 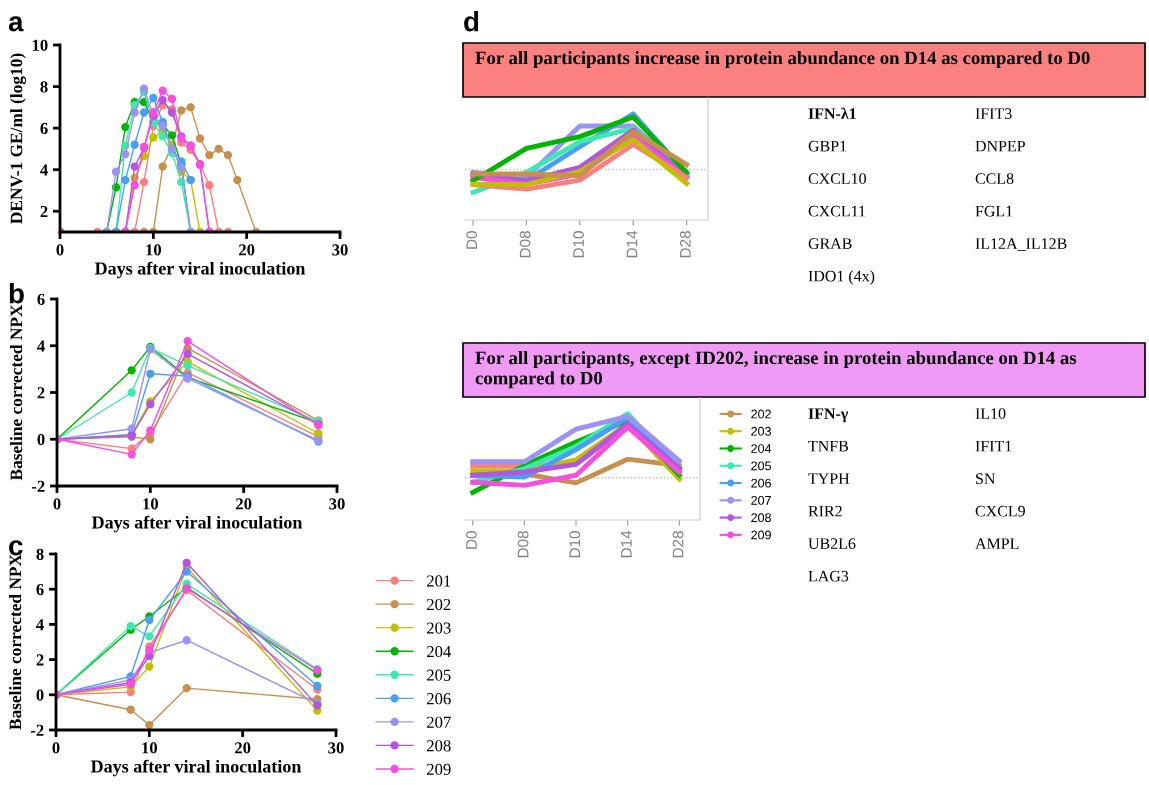 I want to click on text: IFIT3, so click(x=993, y=113).